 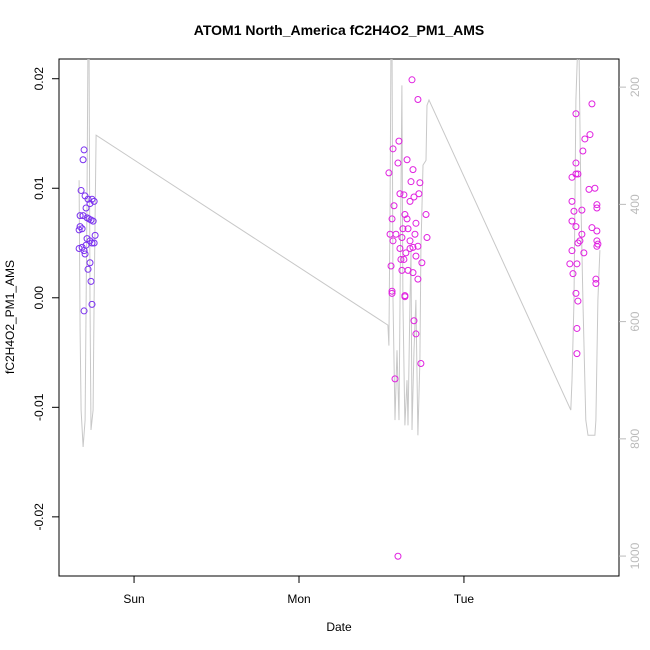 What do you see at coordinates (298, 599) in the screenshot?
I see `x-tick-label: Mon` at bounding box center [298, 599].